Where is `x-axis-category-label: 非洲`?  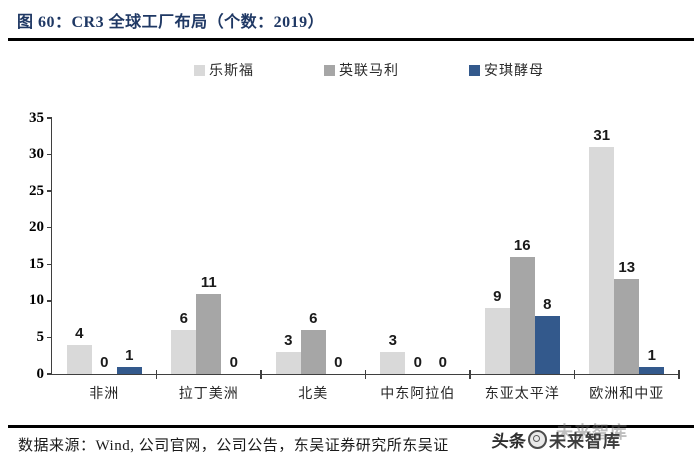
x-axis-category-label: 非洲 is located at coordinates (104, 394).